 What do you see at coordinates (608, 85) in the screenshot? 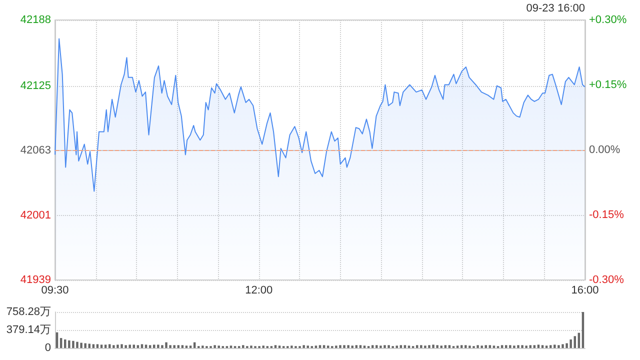
I see `y2-tick-label: +0.15%` at bounding box center [608, 85].